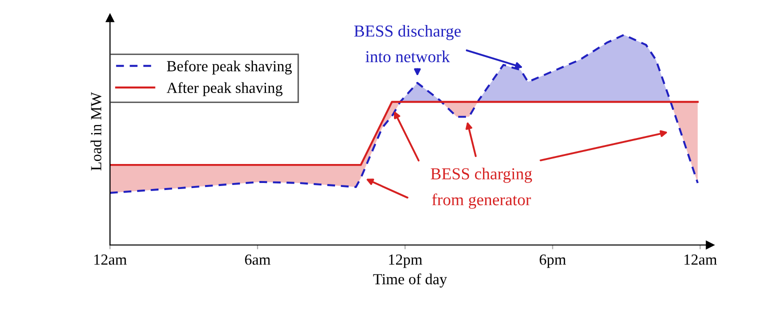 The width and height of the screenshot is (765, 310). What do you see at coordinates (224, 89) in the screenshot?
I see `legend-label: After peak shaving` at bounding box center [224, 89].